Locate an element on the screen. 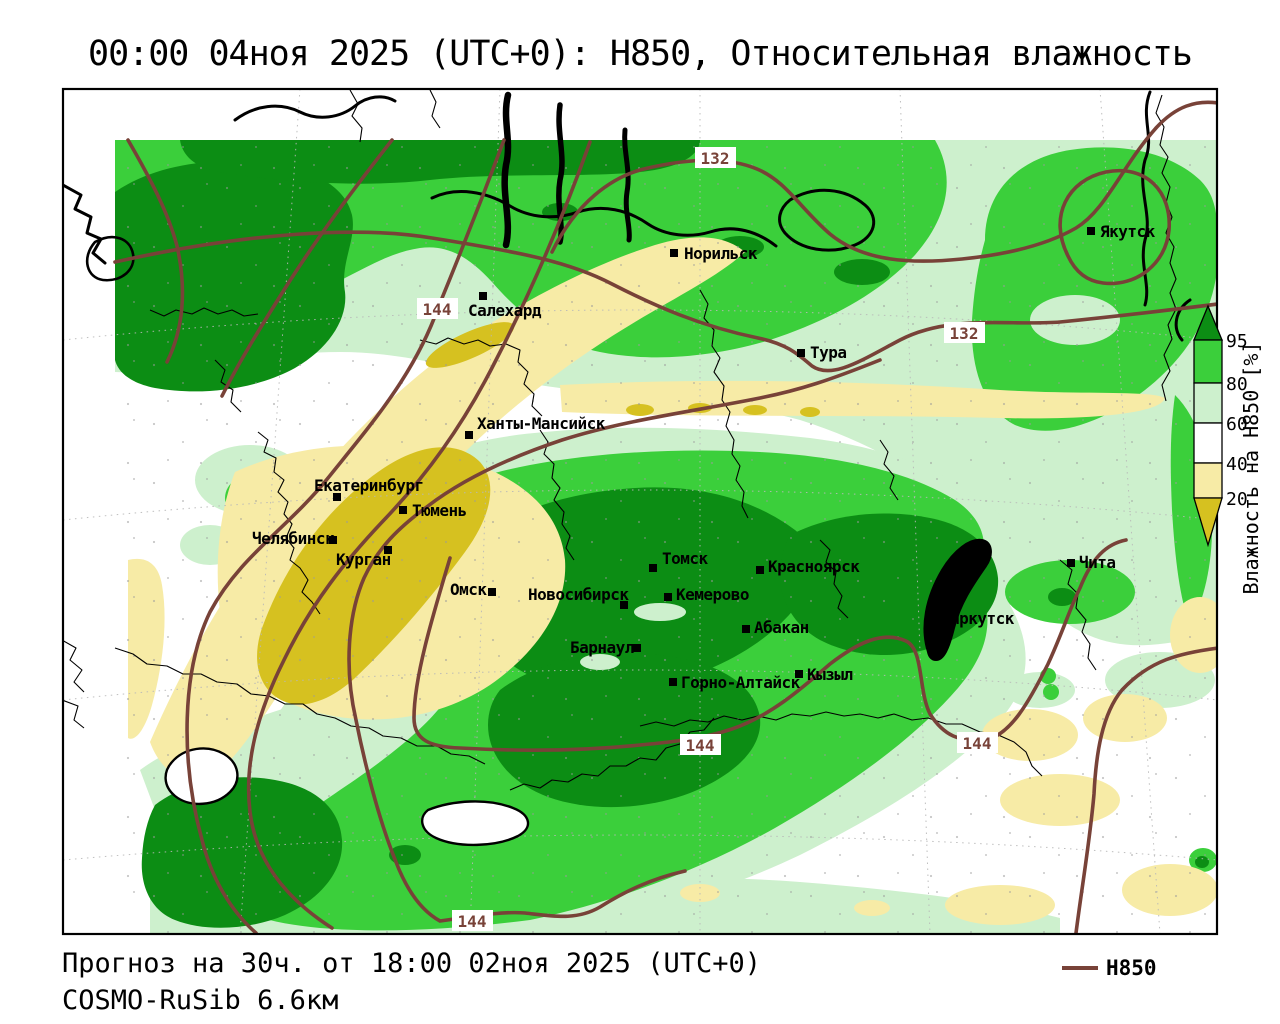  city-label: Якутск is located at coordinates (1128, 231).